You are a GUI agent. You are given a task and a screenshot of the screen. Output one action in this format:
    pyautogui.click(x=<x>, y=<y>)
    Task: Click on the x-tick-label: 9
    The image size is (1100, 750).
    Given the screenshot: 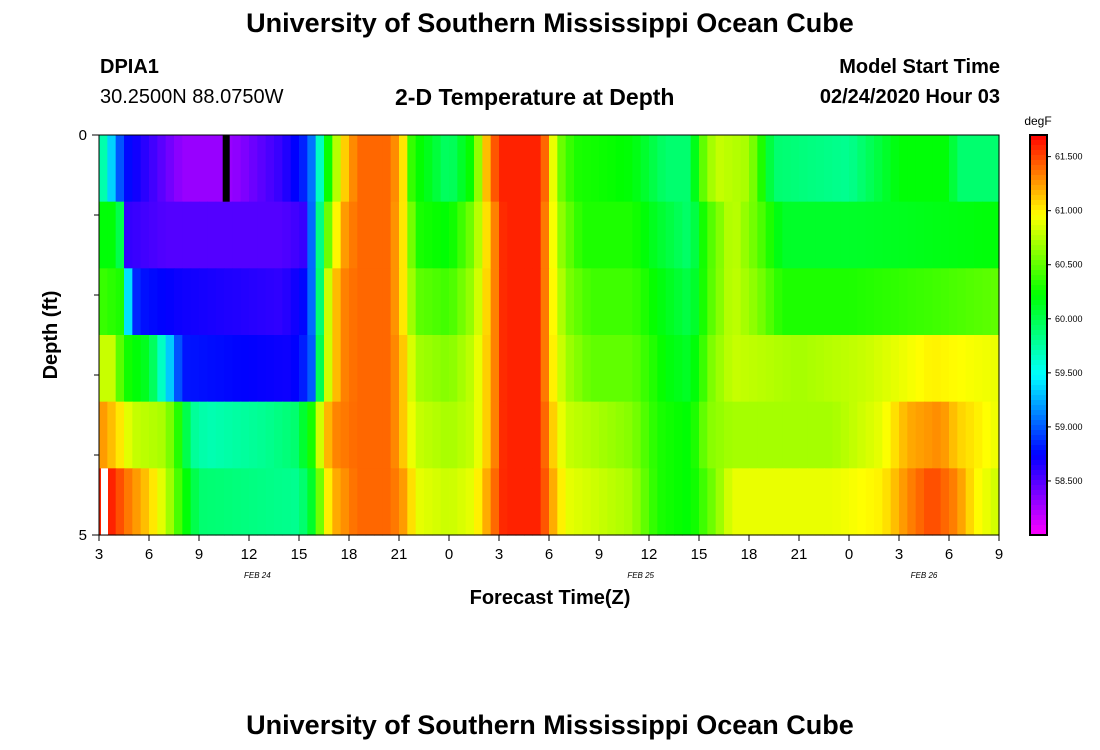 What is the action you would take?
    pyautogui.click(x=199, y=554)
    